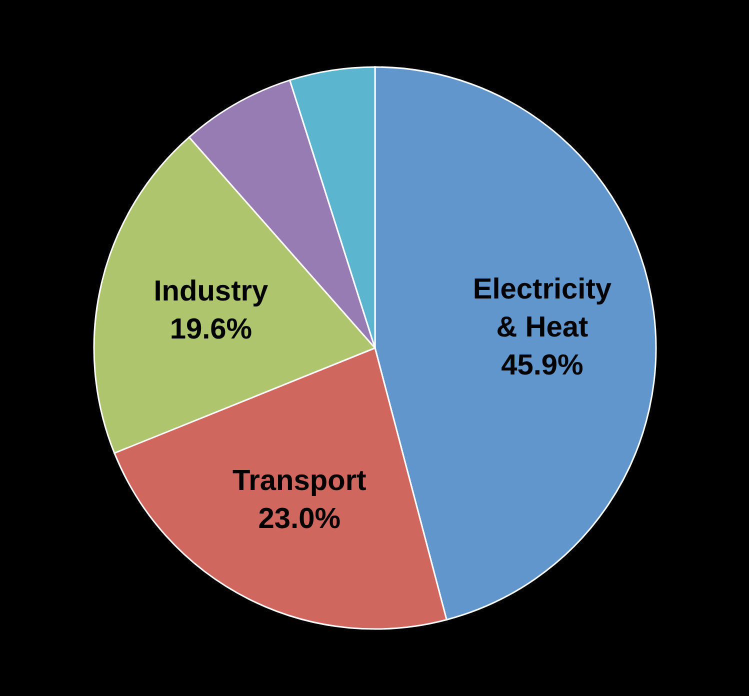  Describe the element at coordinates (211, 329) in the screenshot. I see `data-label: 19.6%` at that location.